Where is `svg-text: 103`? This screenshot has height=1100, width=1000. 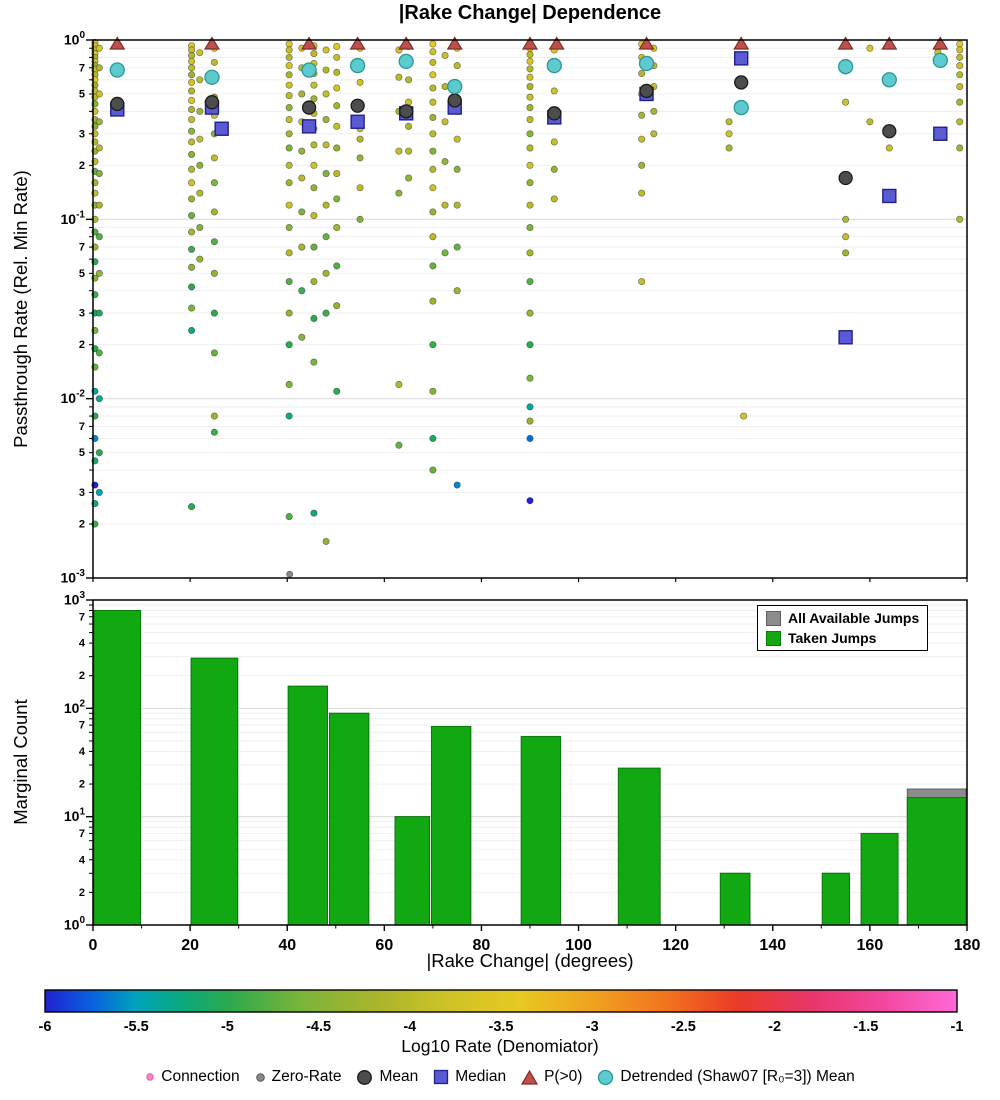
svg-text: 103 is located at coordinates (75, 599).